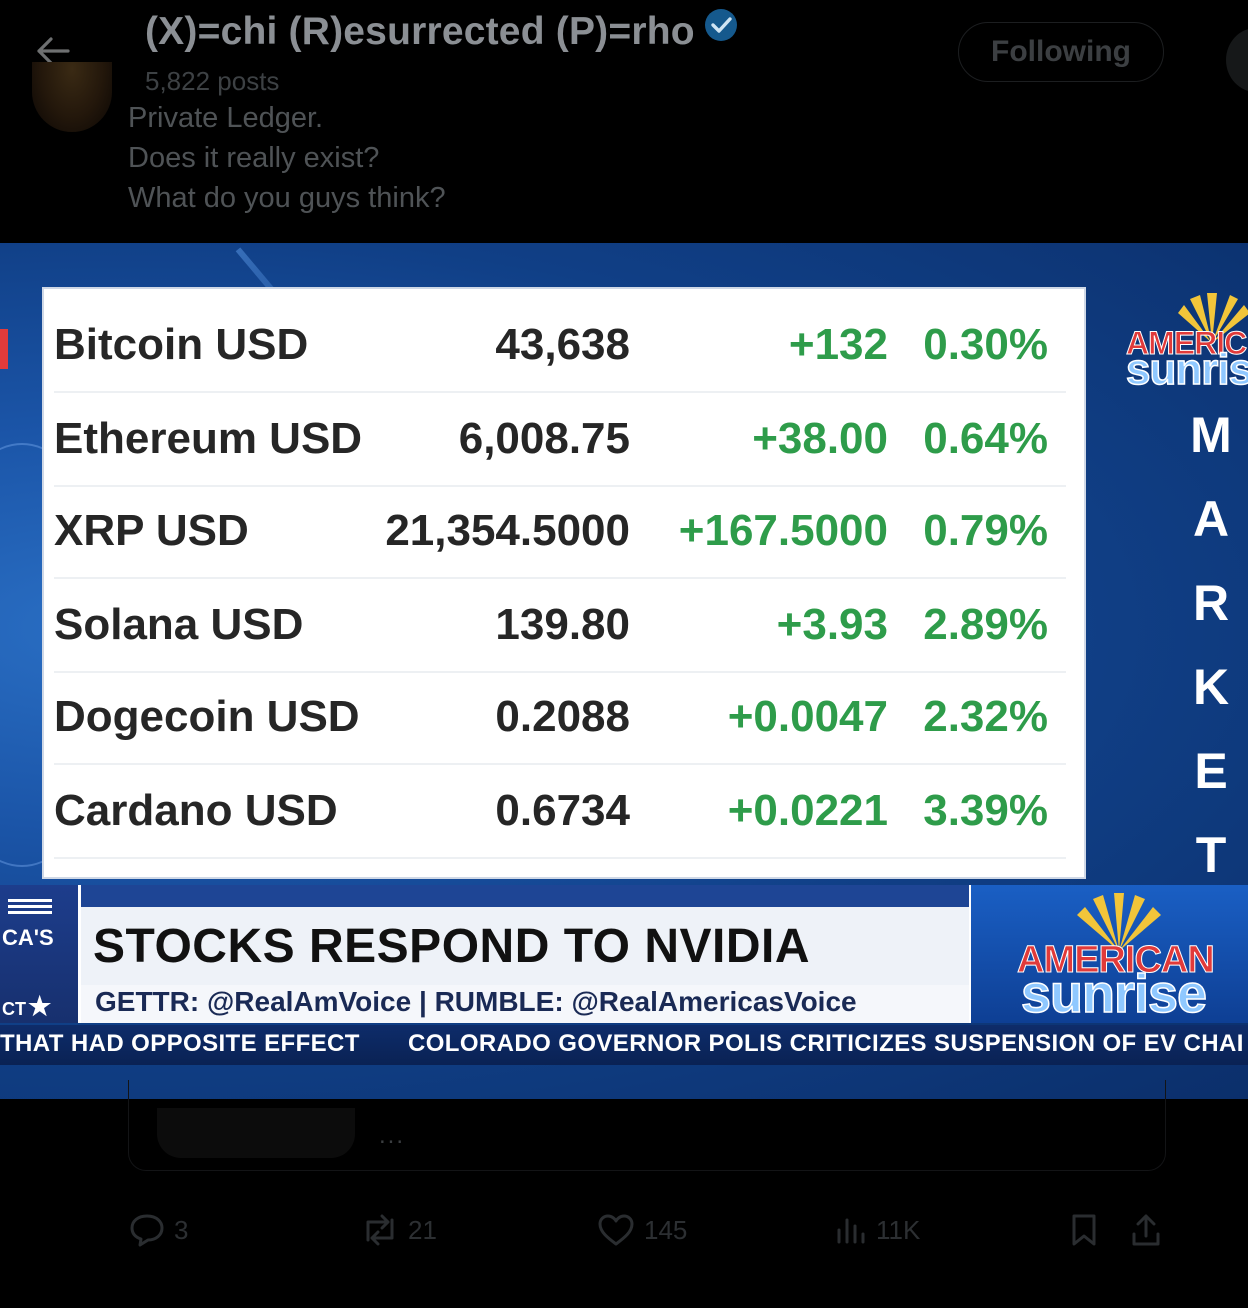 The width and height of the screenshot is (1248, 1308). What do you see at coordinates (985, 716) in the screenshot?
I see `coin-percent: 2.32%` at bounding box center [985, 716].